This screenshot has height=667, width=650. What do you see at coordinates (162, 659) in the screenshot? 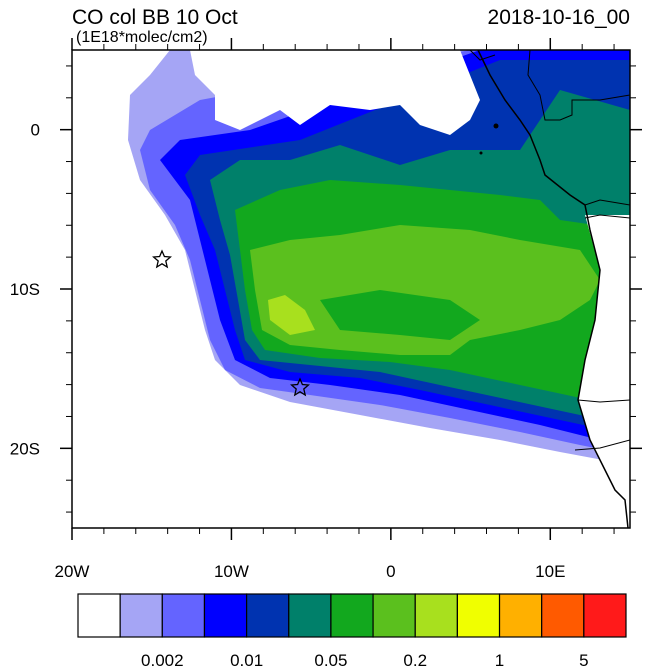
I see `colorbar-label: 0.002` at bounding box center [162, 659].